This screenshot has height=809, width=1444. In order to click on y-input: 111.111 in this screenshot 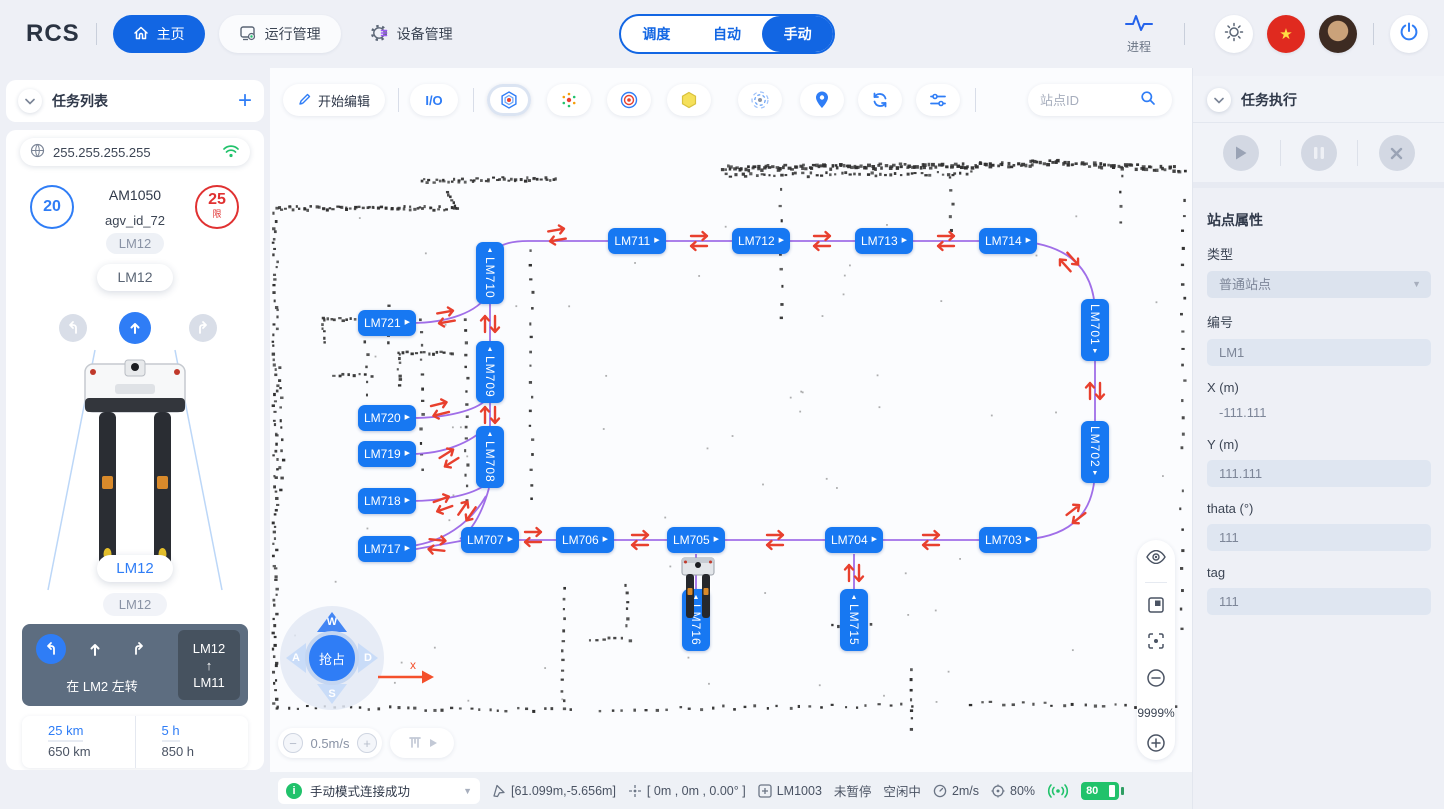, I will do `click(1319, 473)`.